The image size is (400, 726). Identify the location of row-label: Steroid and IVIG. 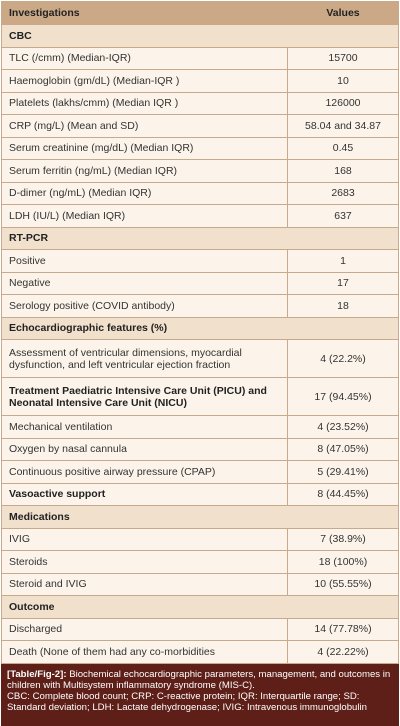
(144, 584).